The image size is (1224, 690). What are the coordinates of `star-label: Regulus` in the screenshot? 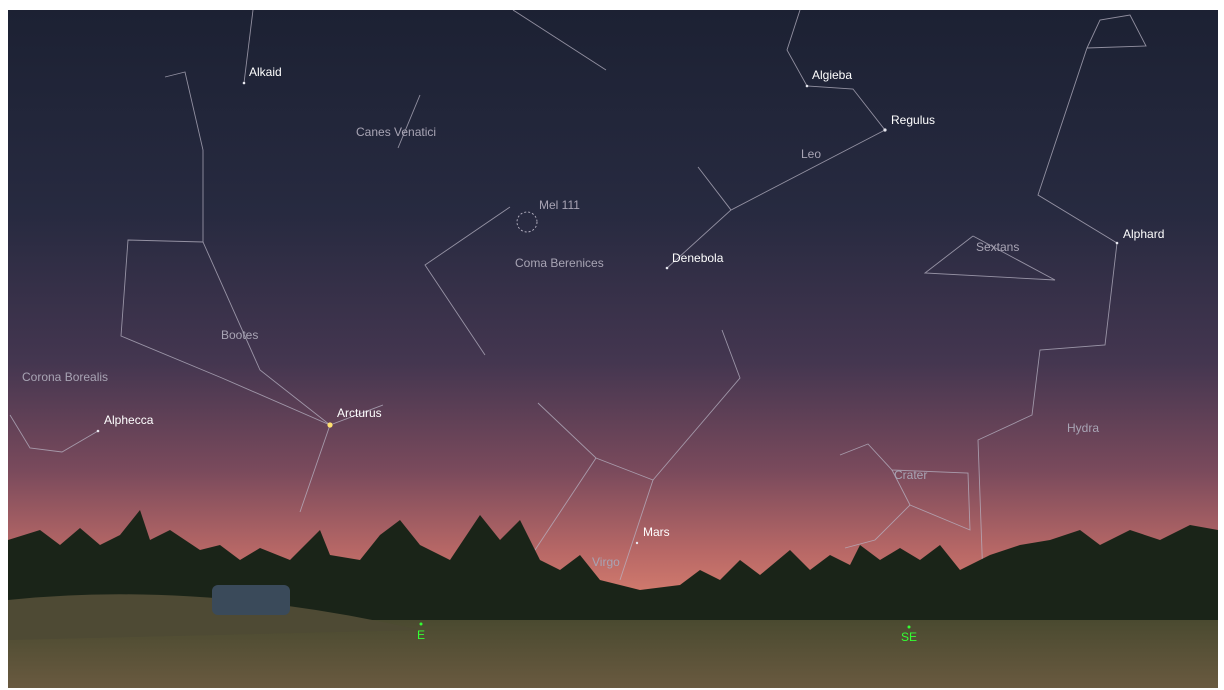 It's located at (913, 120).